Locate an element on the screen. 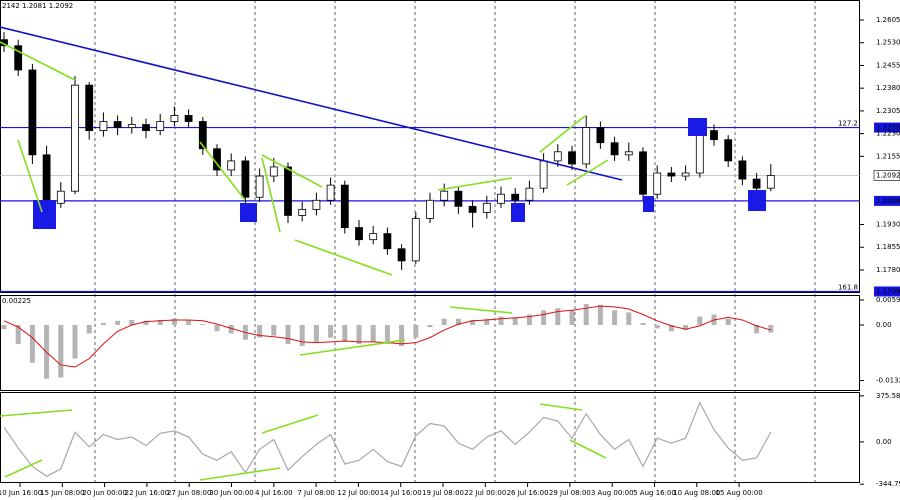 The width and height of the screenshot is (900, 500). level-box is located at coordinates (887, 291).